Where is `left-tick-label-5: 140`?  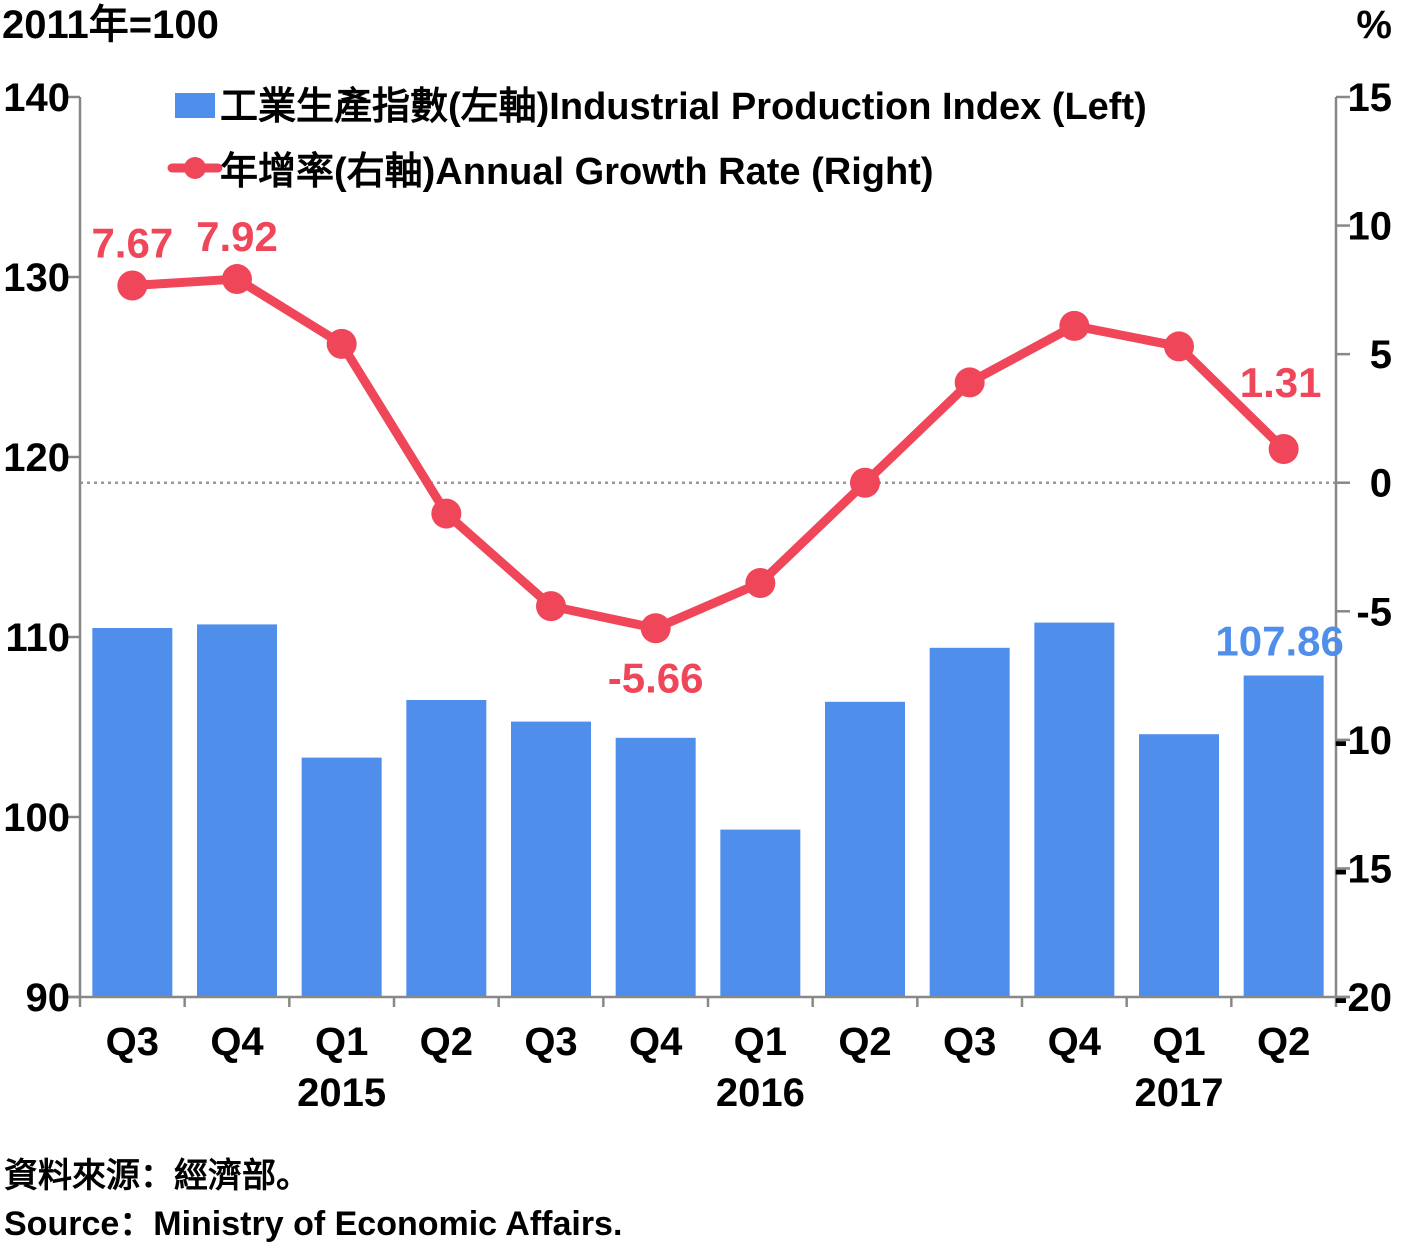 left-tick-label-5: 140 is located at coordinates (36, 98).